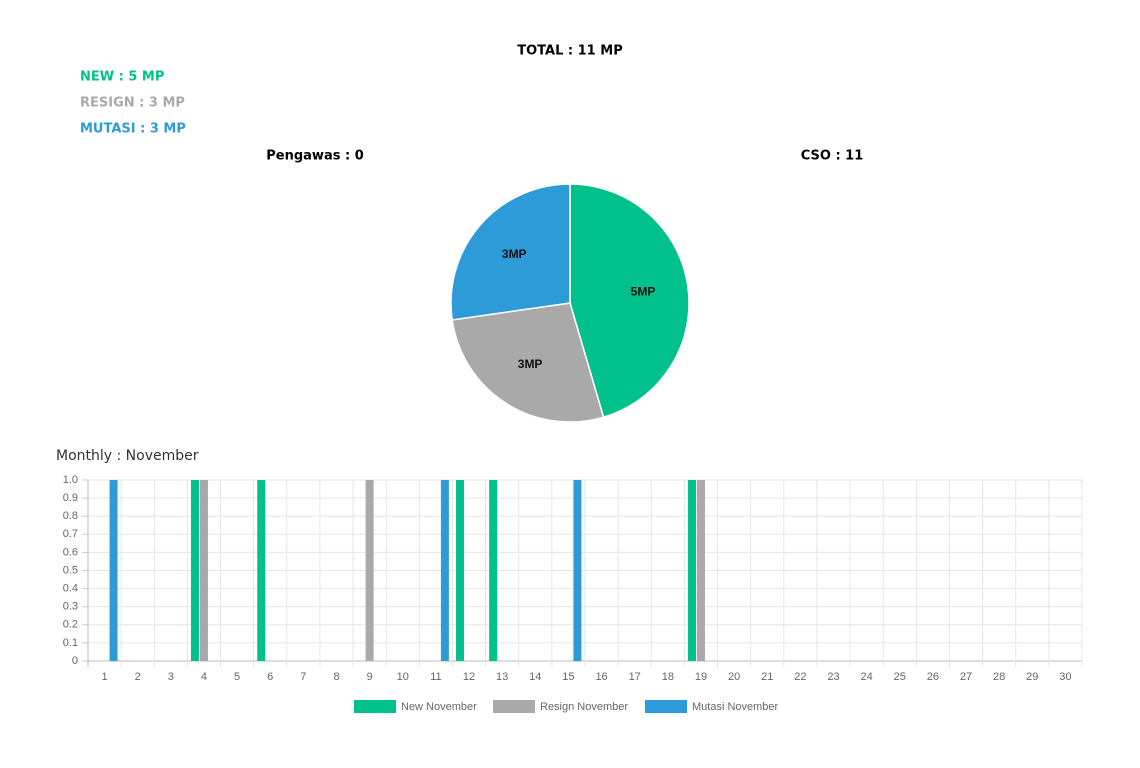 The width and height of the screenshot is (1140, 768). What do you see at coordinates (535, 677) in the screenshot?
I see `x-tick-label: 14` at bounding box center [535, 677].